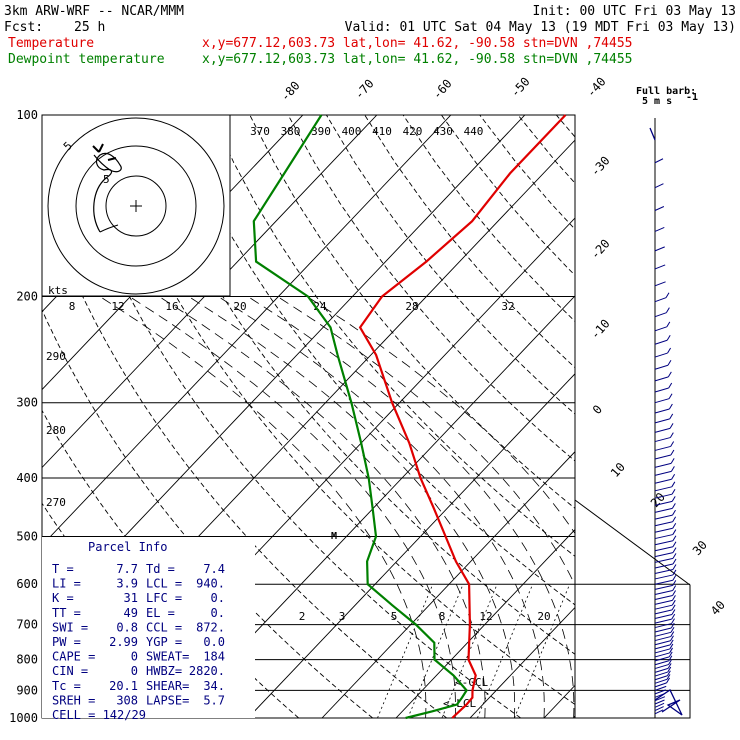  What do you see at coordinates (596, 87) in the screenshot?
I see `temperature-tick-label: -40` at bounding box center [596, 87].